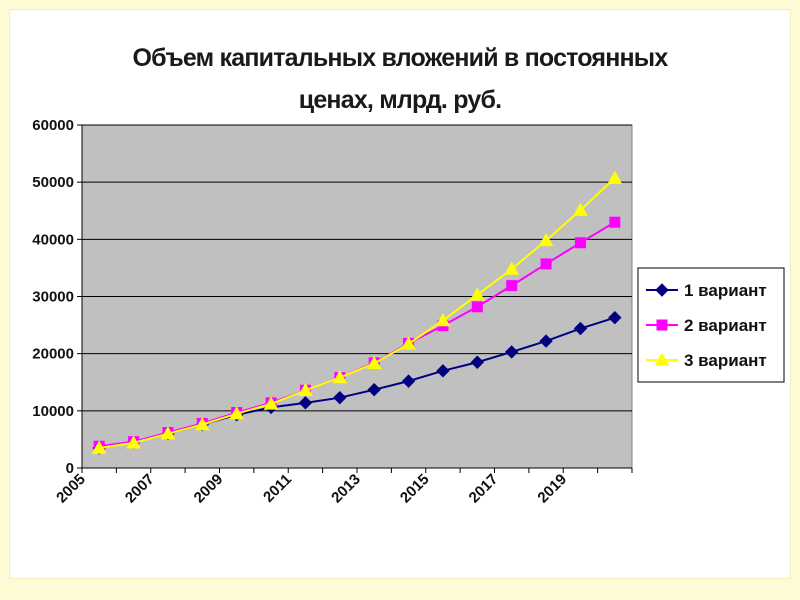 This screenshot has width=800, height=600. I want to click on legend-label: 3 вариант, so click(725, 360).